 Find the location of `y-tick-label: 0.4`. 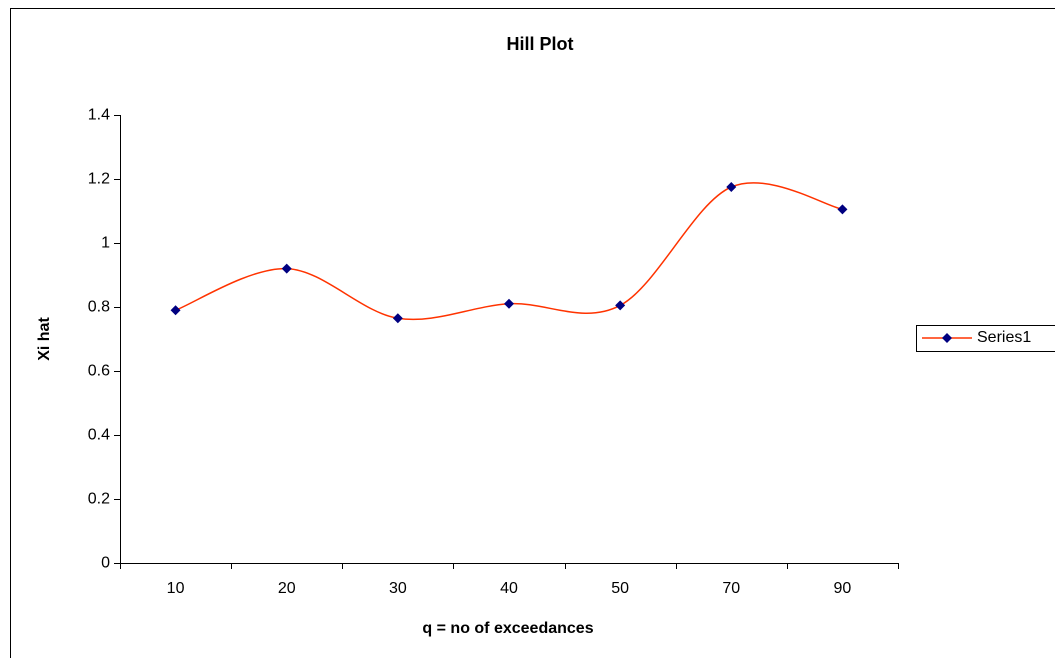

y-tick-label: 0.4 is located at coordinates (99, 435).